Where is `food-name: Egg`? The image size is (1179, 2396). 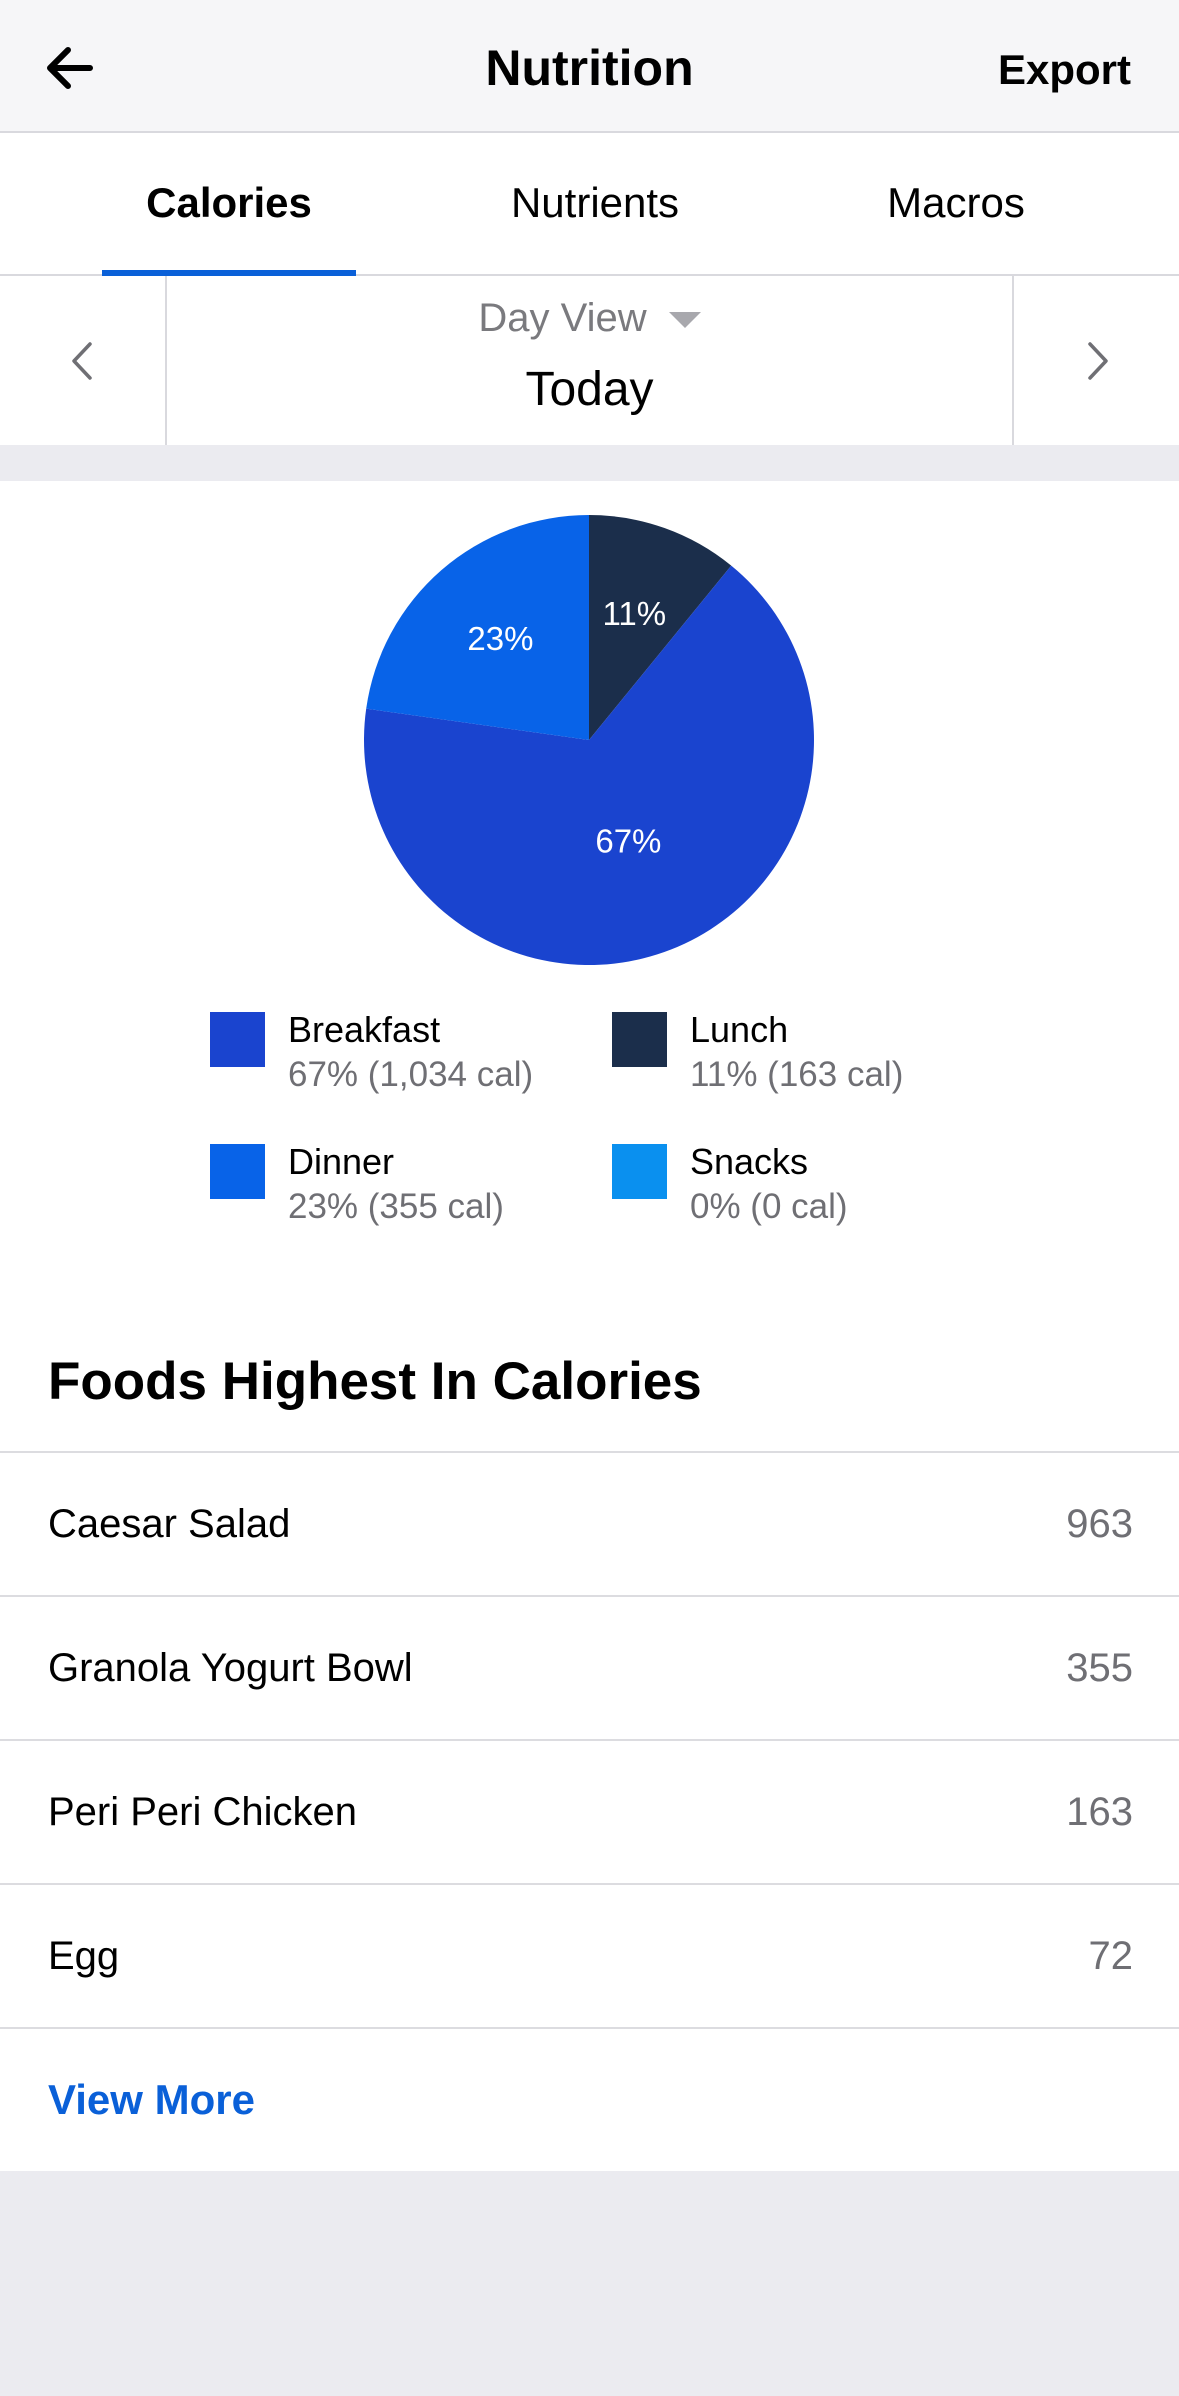
food-name: Egg is located at coordinates (84, 1956).